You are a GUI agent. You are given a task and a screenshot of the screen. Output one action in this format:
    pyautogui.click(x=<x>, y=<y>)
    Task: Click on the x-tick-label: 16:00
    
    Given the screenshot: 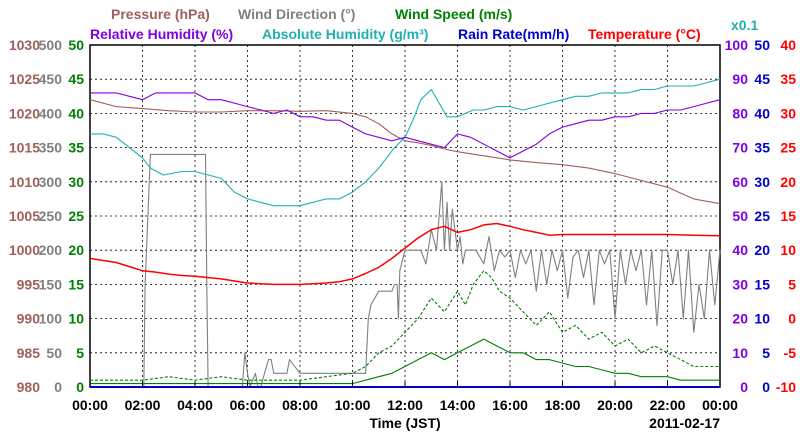 What is the action you would take?
    pyautogui.click(x=510, y=405)
    